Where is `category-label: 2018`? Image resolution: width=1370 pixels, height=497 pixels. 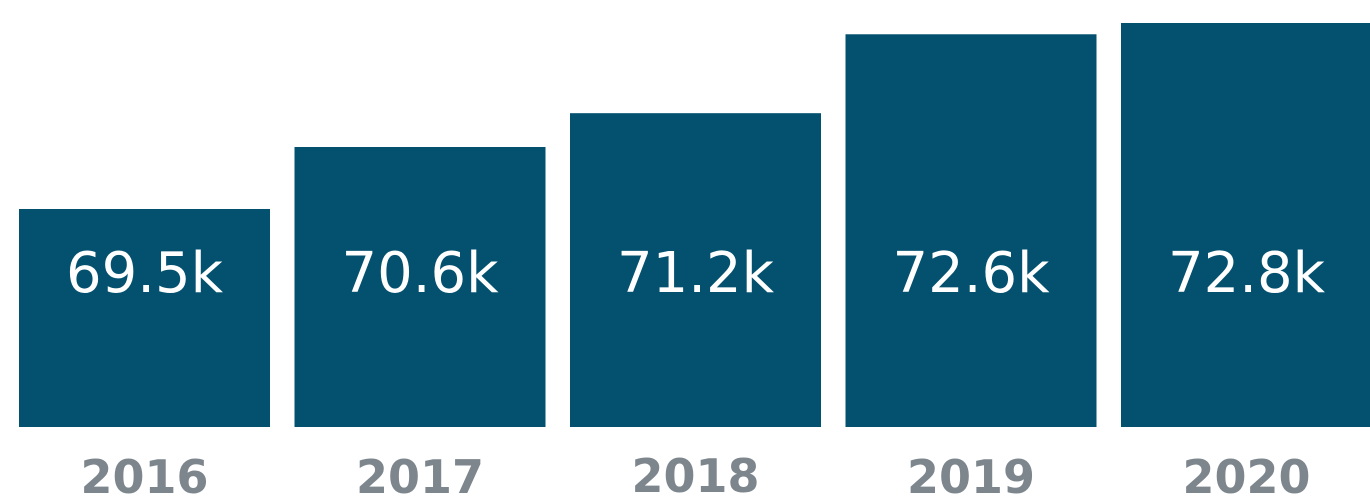 category-label: 2018 is located at coordinates (695, 473).